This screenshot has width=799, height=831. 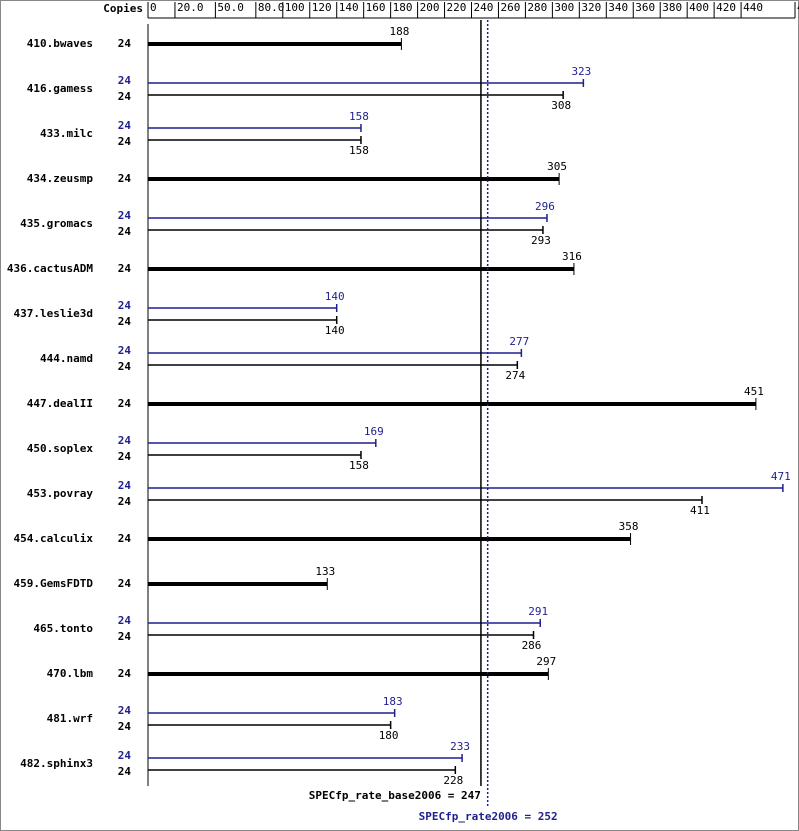 I want to click on benchmark-label: 437.leslie3d, so click(x=53, y=313).